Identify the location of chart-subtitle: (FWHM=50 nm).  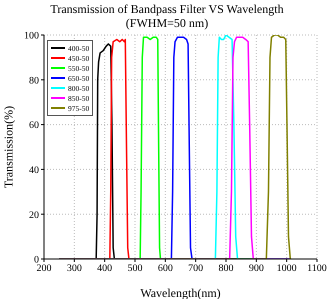
(167, 23).